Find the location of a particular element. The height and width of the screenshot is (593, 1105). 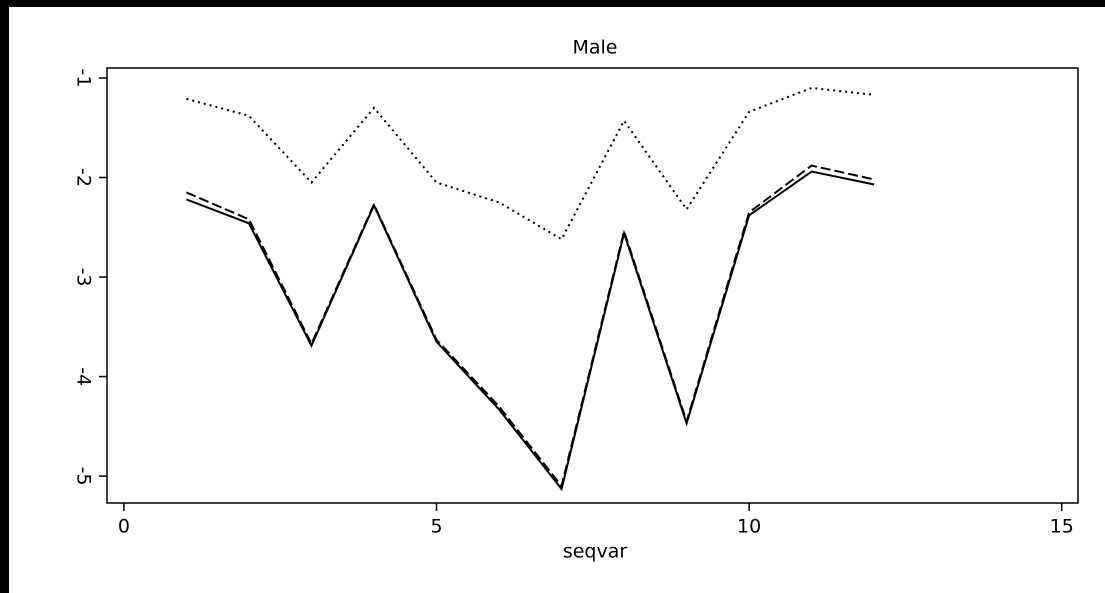

y-tick-label: -1 is located at coordinates (84, 77).